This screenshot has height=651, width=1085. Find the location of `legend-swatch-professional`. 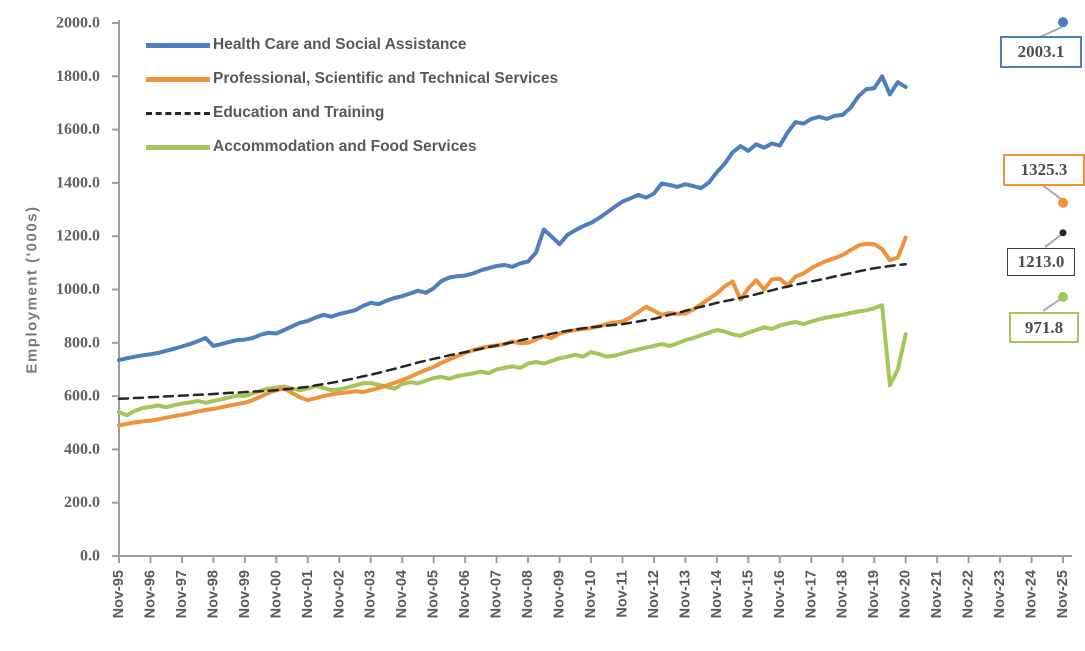

legend-swatch-professional is located at coordinates (178, 79).